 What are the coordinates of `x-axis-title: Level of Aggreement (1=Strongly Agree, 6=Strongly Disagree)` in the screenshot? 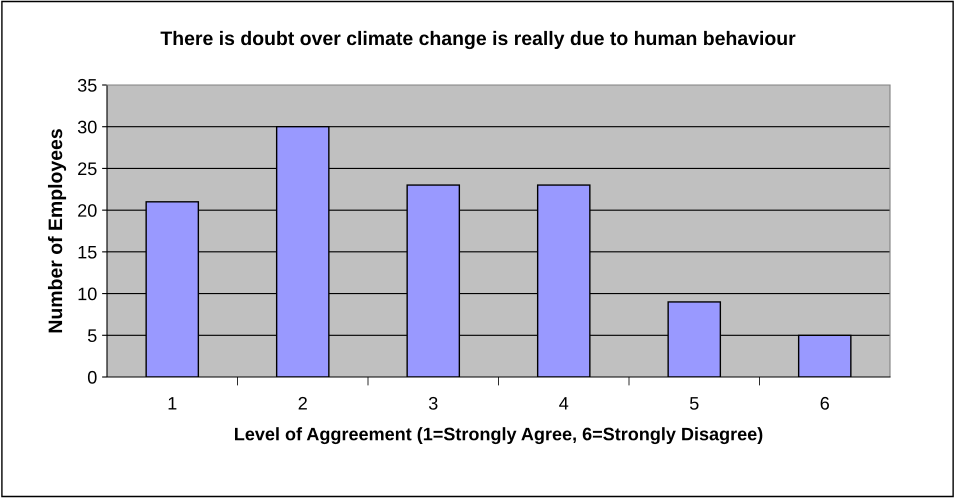 It's located at (498, 435).